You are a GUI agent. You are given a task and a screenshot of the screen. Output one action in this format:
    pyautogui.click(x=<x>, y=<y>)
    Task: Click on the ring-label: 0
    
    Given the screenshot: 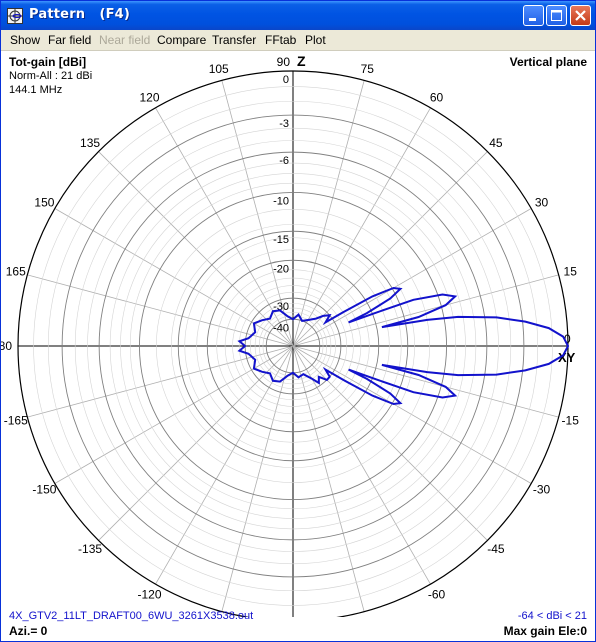 What is the action you would take?
    pyautogui.click(x=286, y=80)
    